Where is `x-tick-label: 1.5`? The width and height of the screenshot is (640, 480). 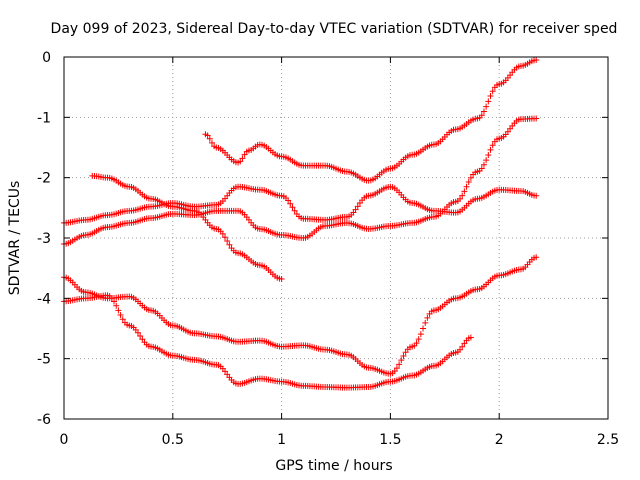
x-tick-label: 1.5 is located at coordinates (390, 440).